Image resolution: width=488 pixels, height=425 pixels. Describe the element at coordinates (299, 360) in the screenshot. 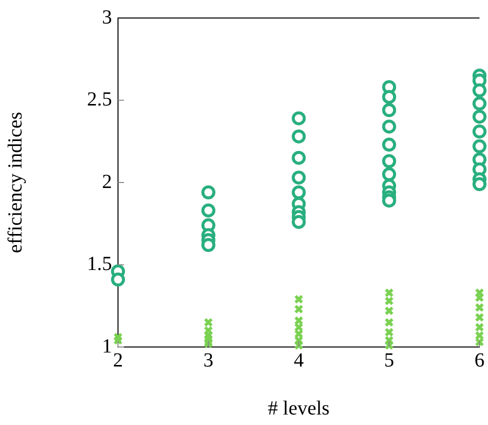

I see `x-tick-label: 4` at that location.